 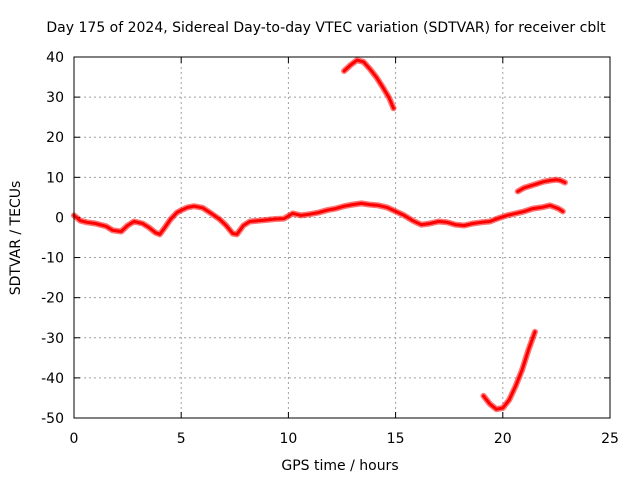 What do you see at coordinates (74, 439) in the screenshot?
I see `x-tick-label: 0` at bounding box center [74, 439].